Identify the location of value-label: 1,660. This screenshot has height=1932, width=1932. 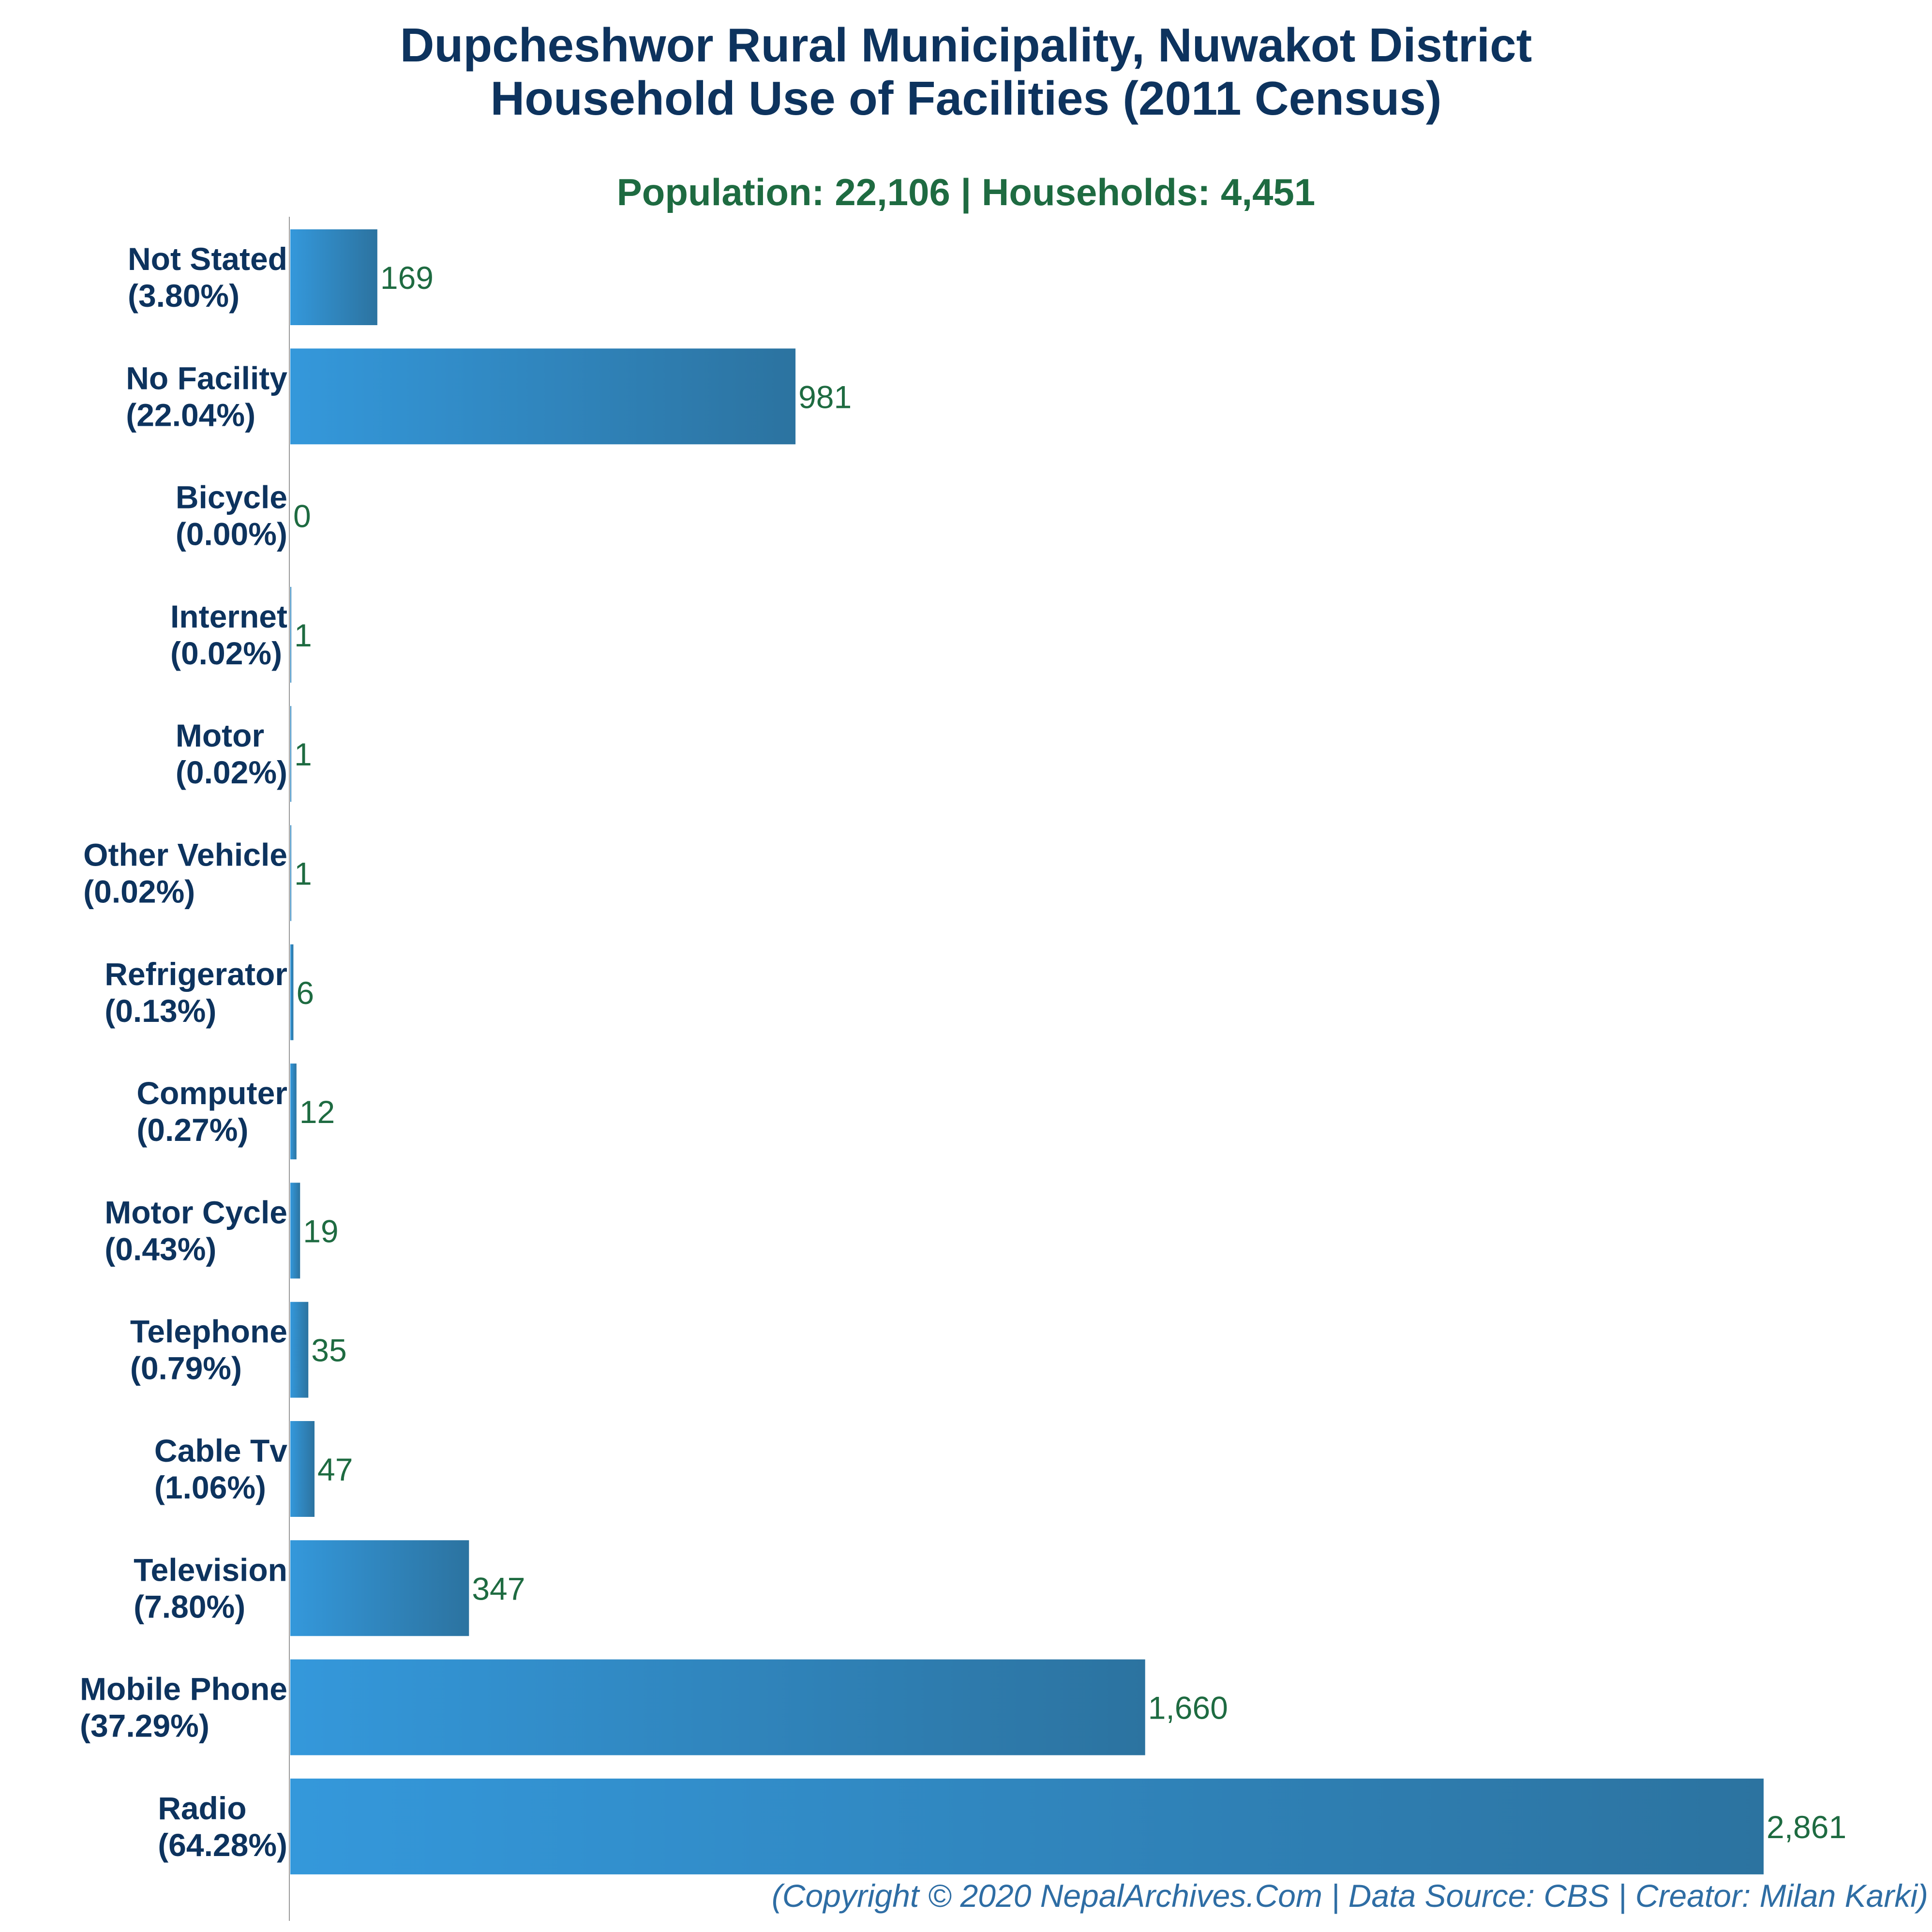
(1188, 1708).